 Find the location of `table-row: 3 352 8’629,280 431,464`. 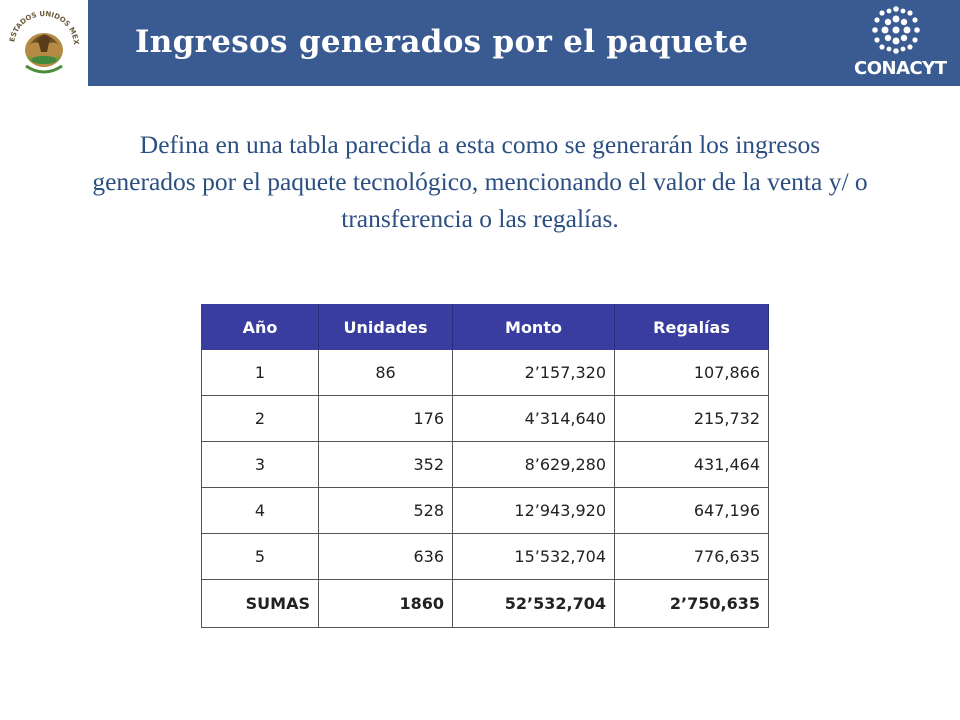

table-row: 3 352 8’629,280 431,464 is located at coordinates (485, 464).